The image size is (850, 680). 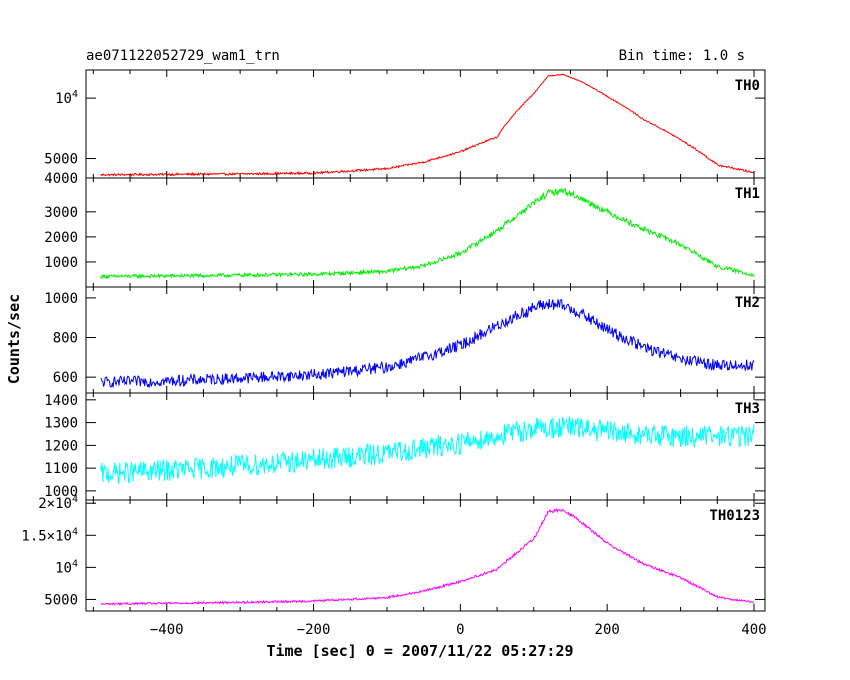 What do you see at coordinates (49, 535) in the screenshot?
I see `y-tick-label: 1.5×10⁴` at bounding box center [49, 535].